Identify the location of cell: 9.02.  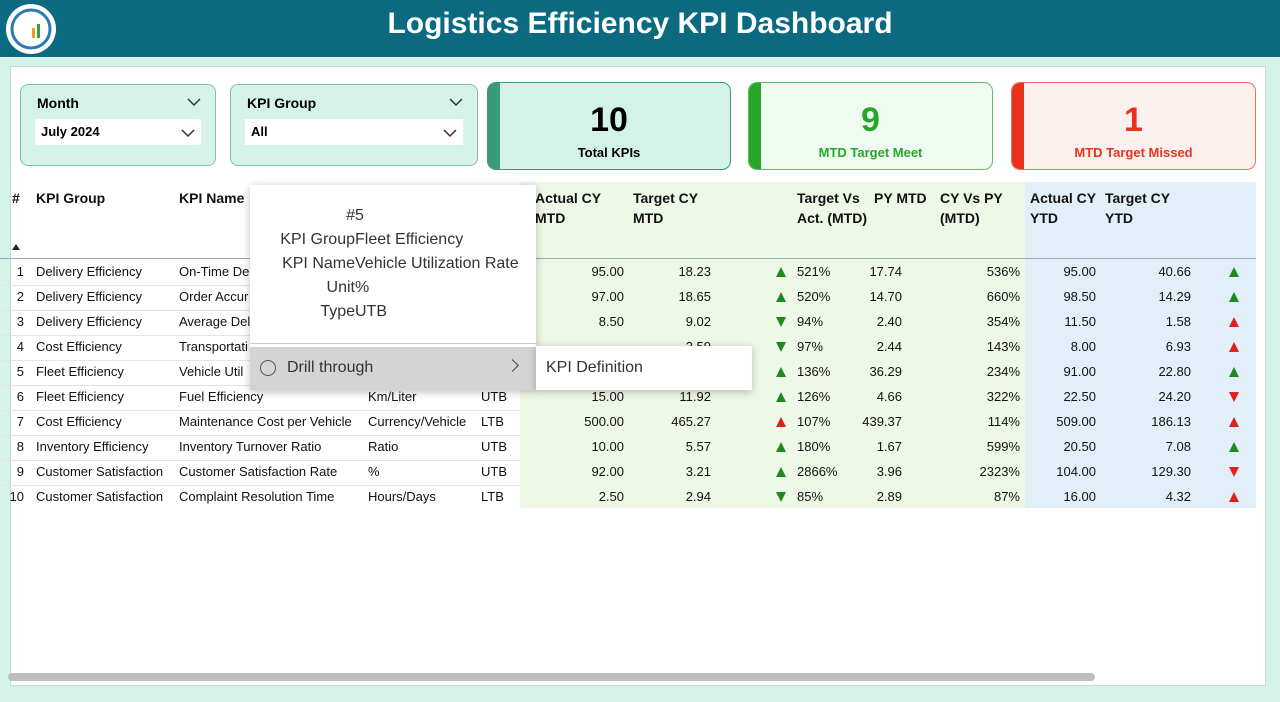
(698, 321).